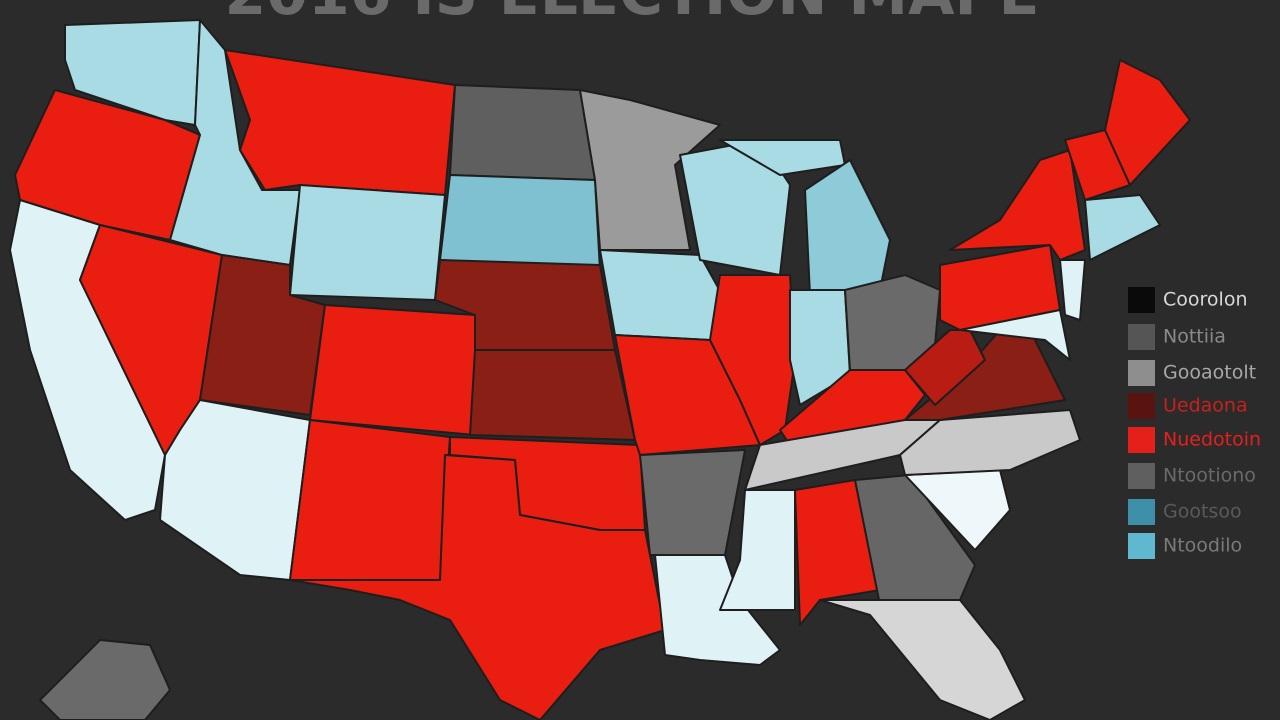 This screenshot has width=1280, height=720. What do you see at coordinates (1202, 512) in the screenshot?
I see `legend-label: Gootsoo` at bounding box center [1202, 512].